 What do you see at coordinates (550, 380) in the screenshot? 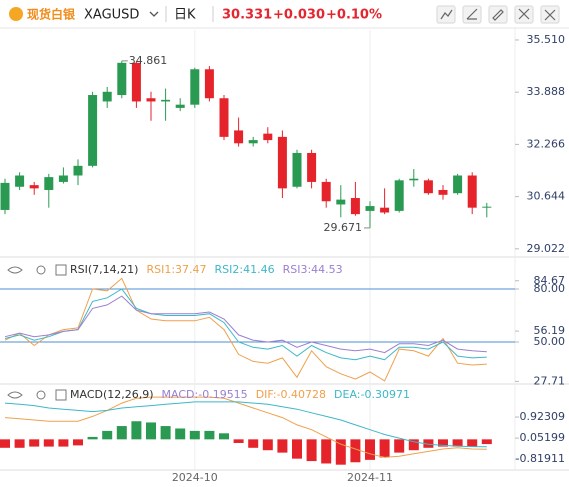
I see `y-tick-label: 27.71` at bounding box center [550, 380].